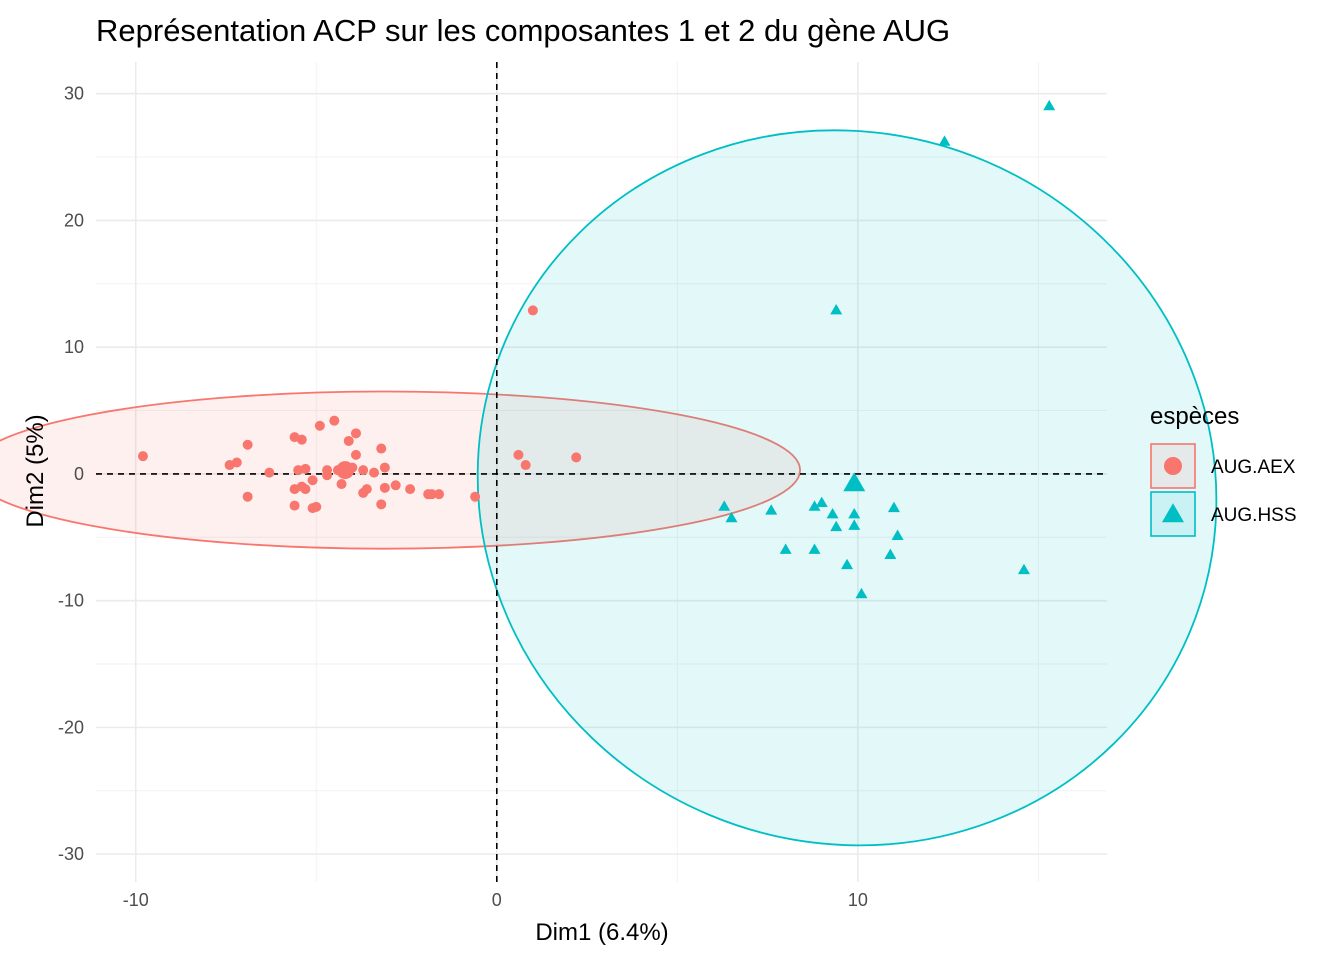 The height and width of the screenshot is (960, 1344). What do you see at coordinates (601, 932) in the screenshot?
I see `x-axis-title: Dim1 (6.4%)` at bounding box center [601, 932].